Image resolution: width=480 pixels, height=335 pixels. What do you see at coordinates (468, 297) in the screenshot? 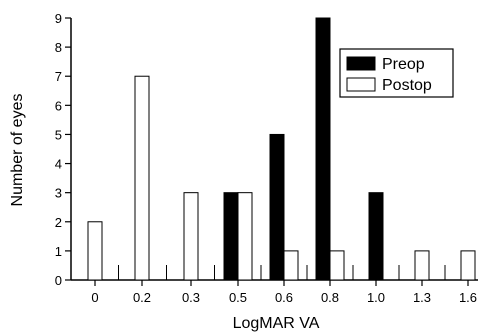
I see `x-tick-label: 1.6` at bounding box center [468, 297].